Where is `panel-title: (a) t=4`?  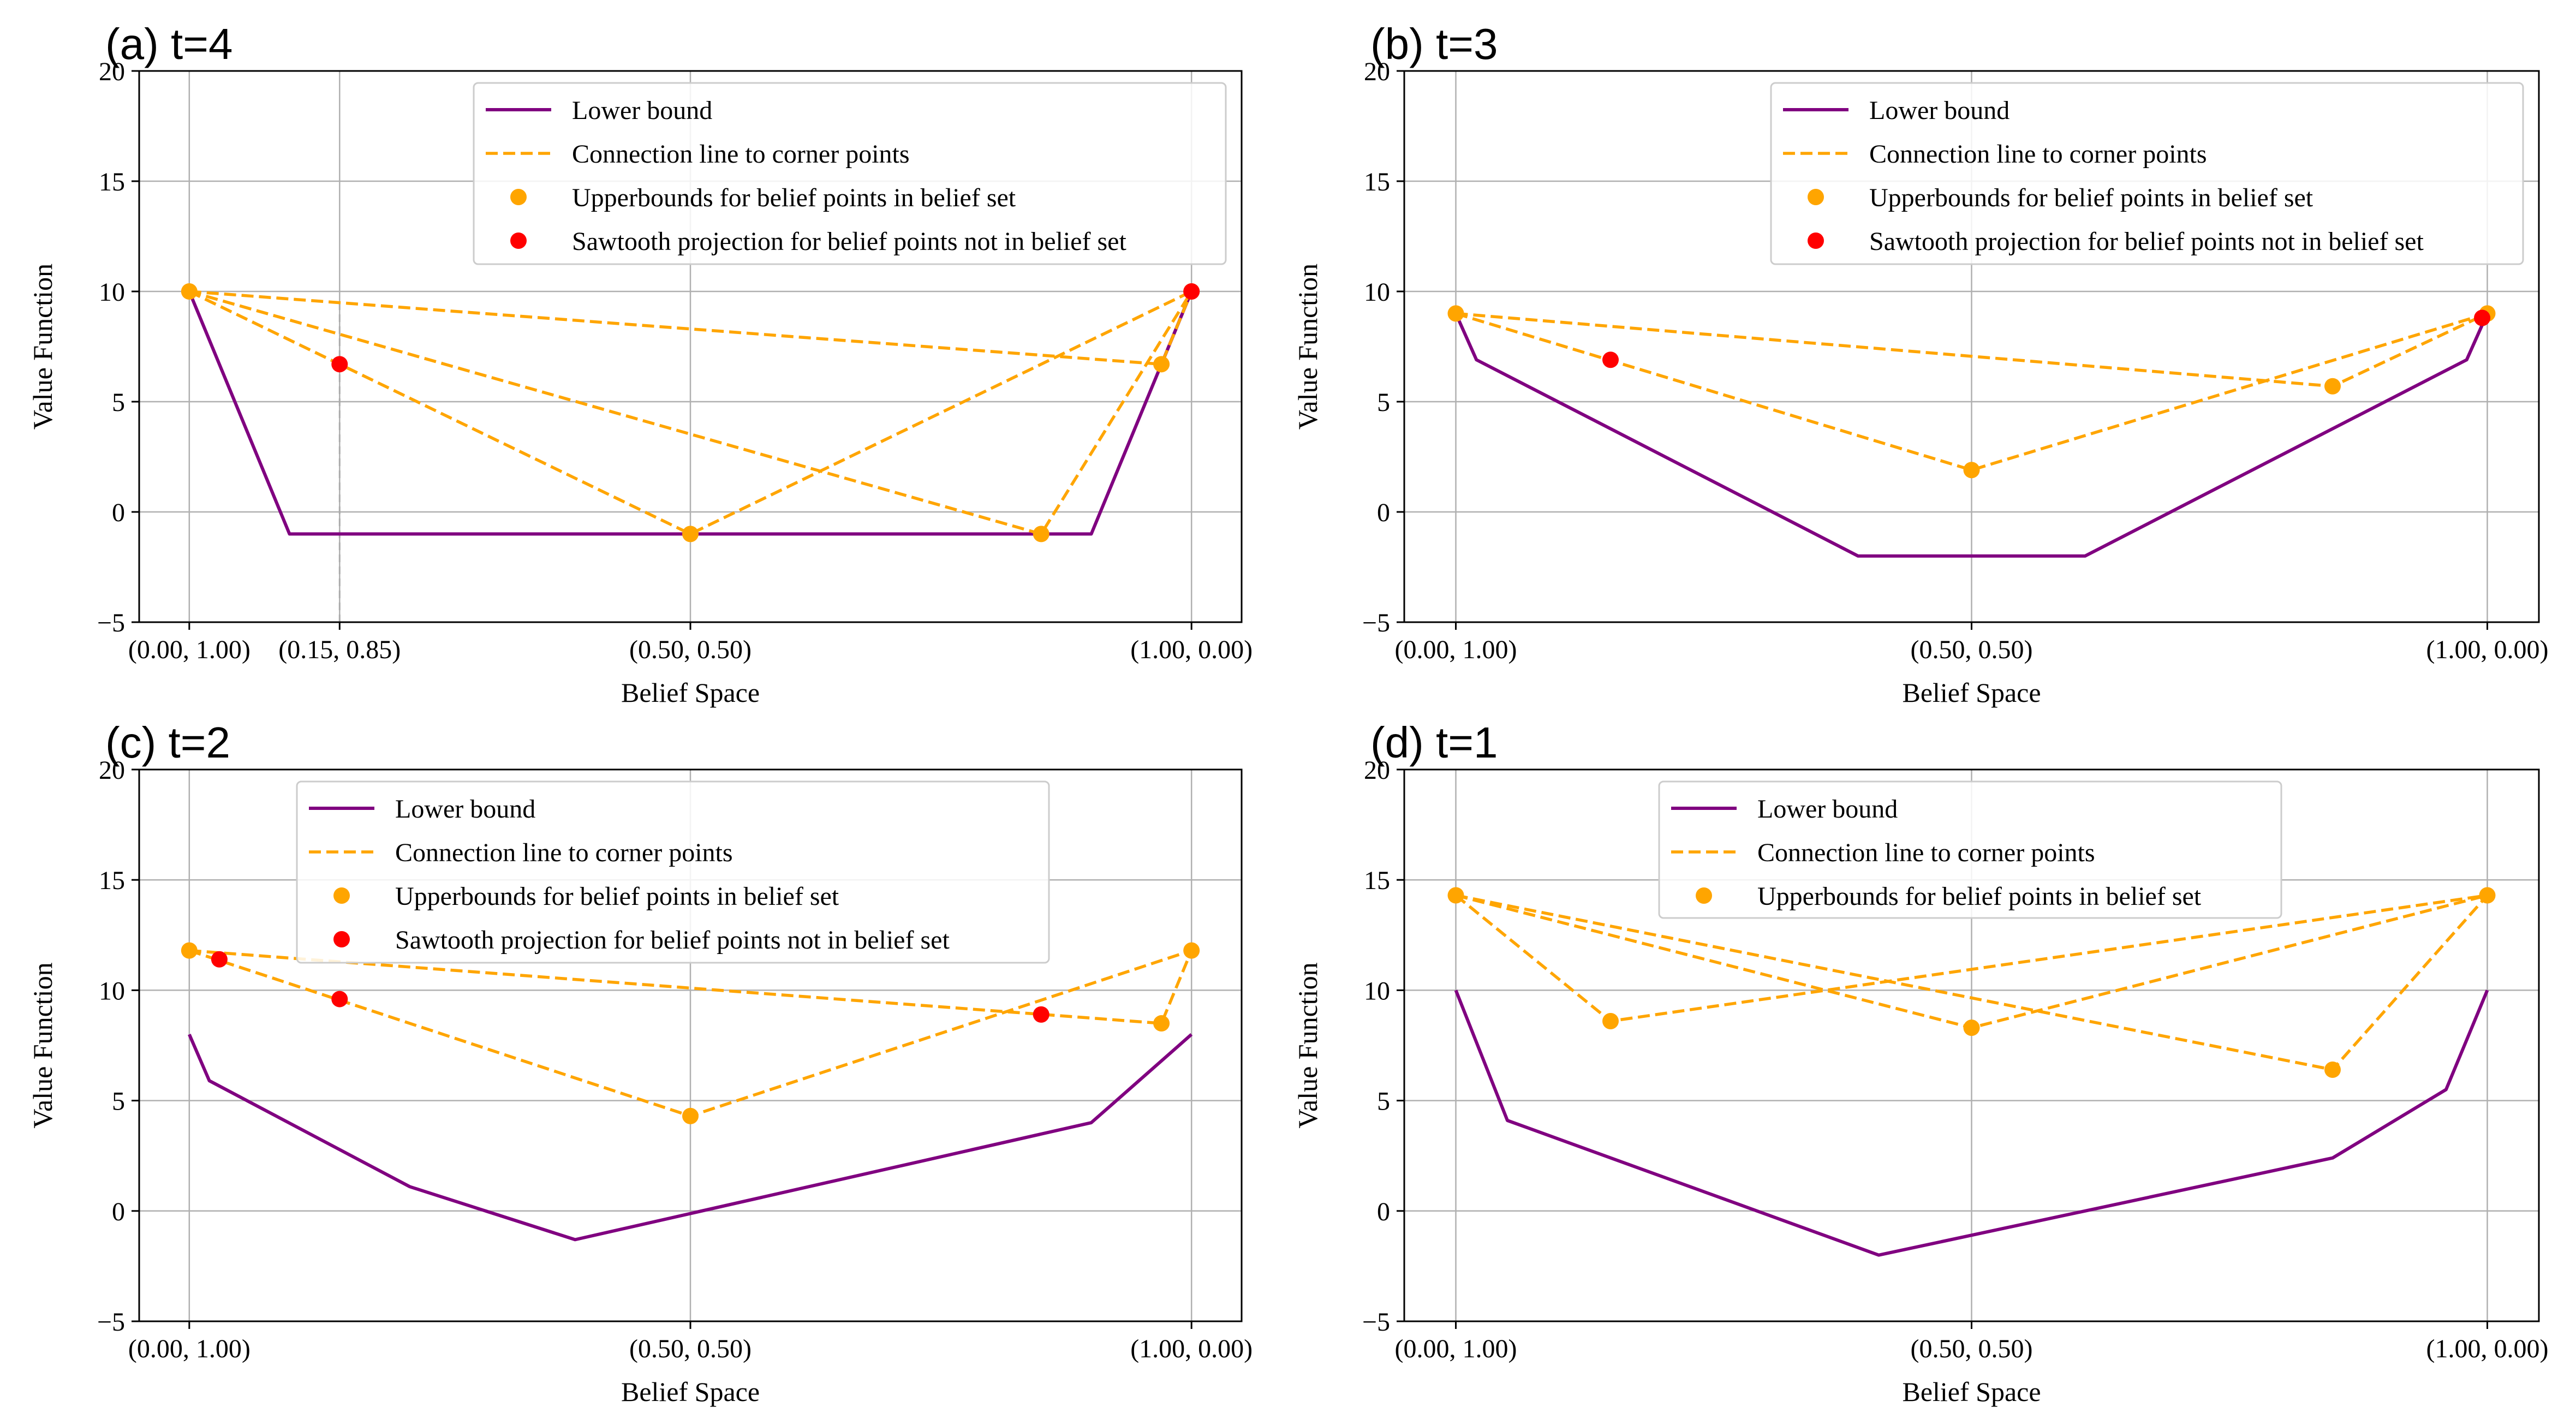
panel-title: (a) t=4 is located at coordinates (168, 44).